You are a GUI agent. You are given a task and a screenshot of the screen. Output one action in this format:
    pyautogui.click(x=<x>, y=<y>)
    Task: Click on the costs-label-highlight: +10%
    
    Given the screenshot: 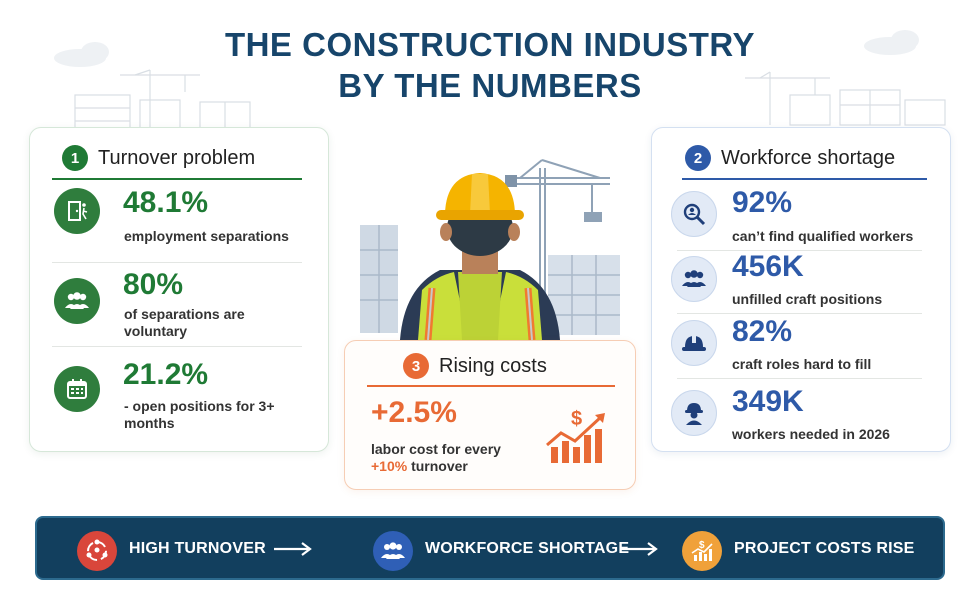 What is the action you would take?
    pyautogui.click(x=389, y=466)
    